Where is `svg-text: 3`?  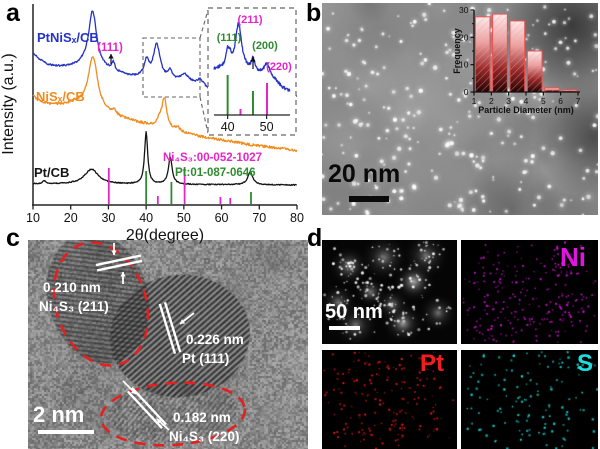
svg-text: 3 is located at coordinates (508, 101).